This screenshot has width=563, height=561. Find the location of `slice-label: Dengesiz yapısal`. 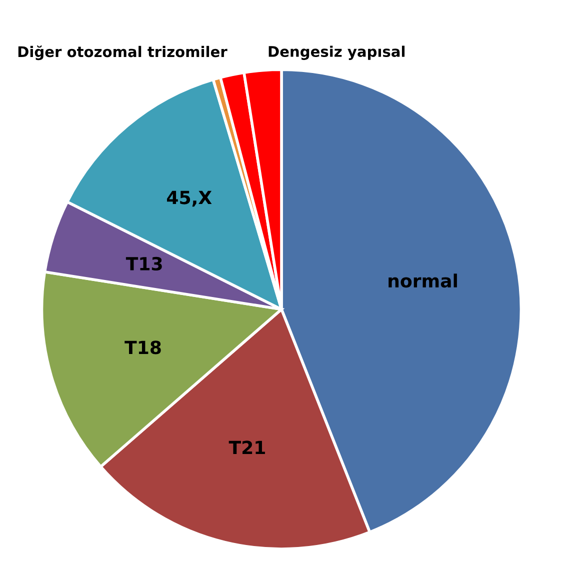

slice-label: Dengesiz yapısal is located at coordinates (336, 53).